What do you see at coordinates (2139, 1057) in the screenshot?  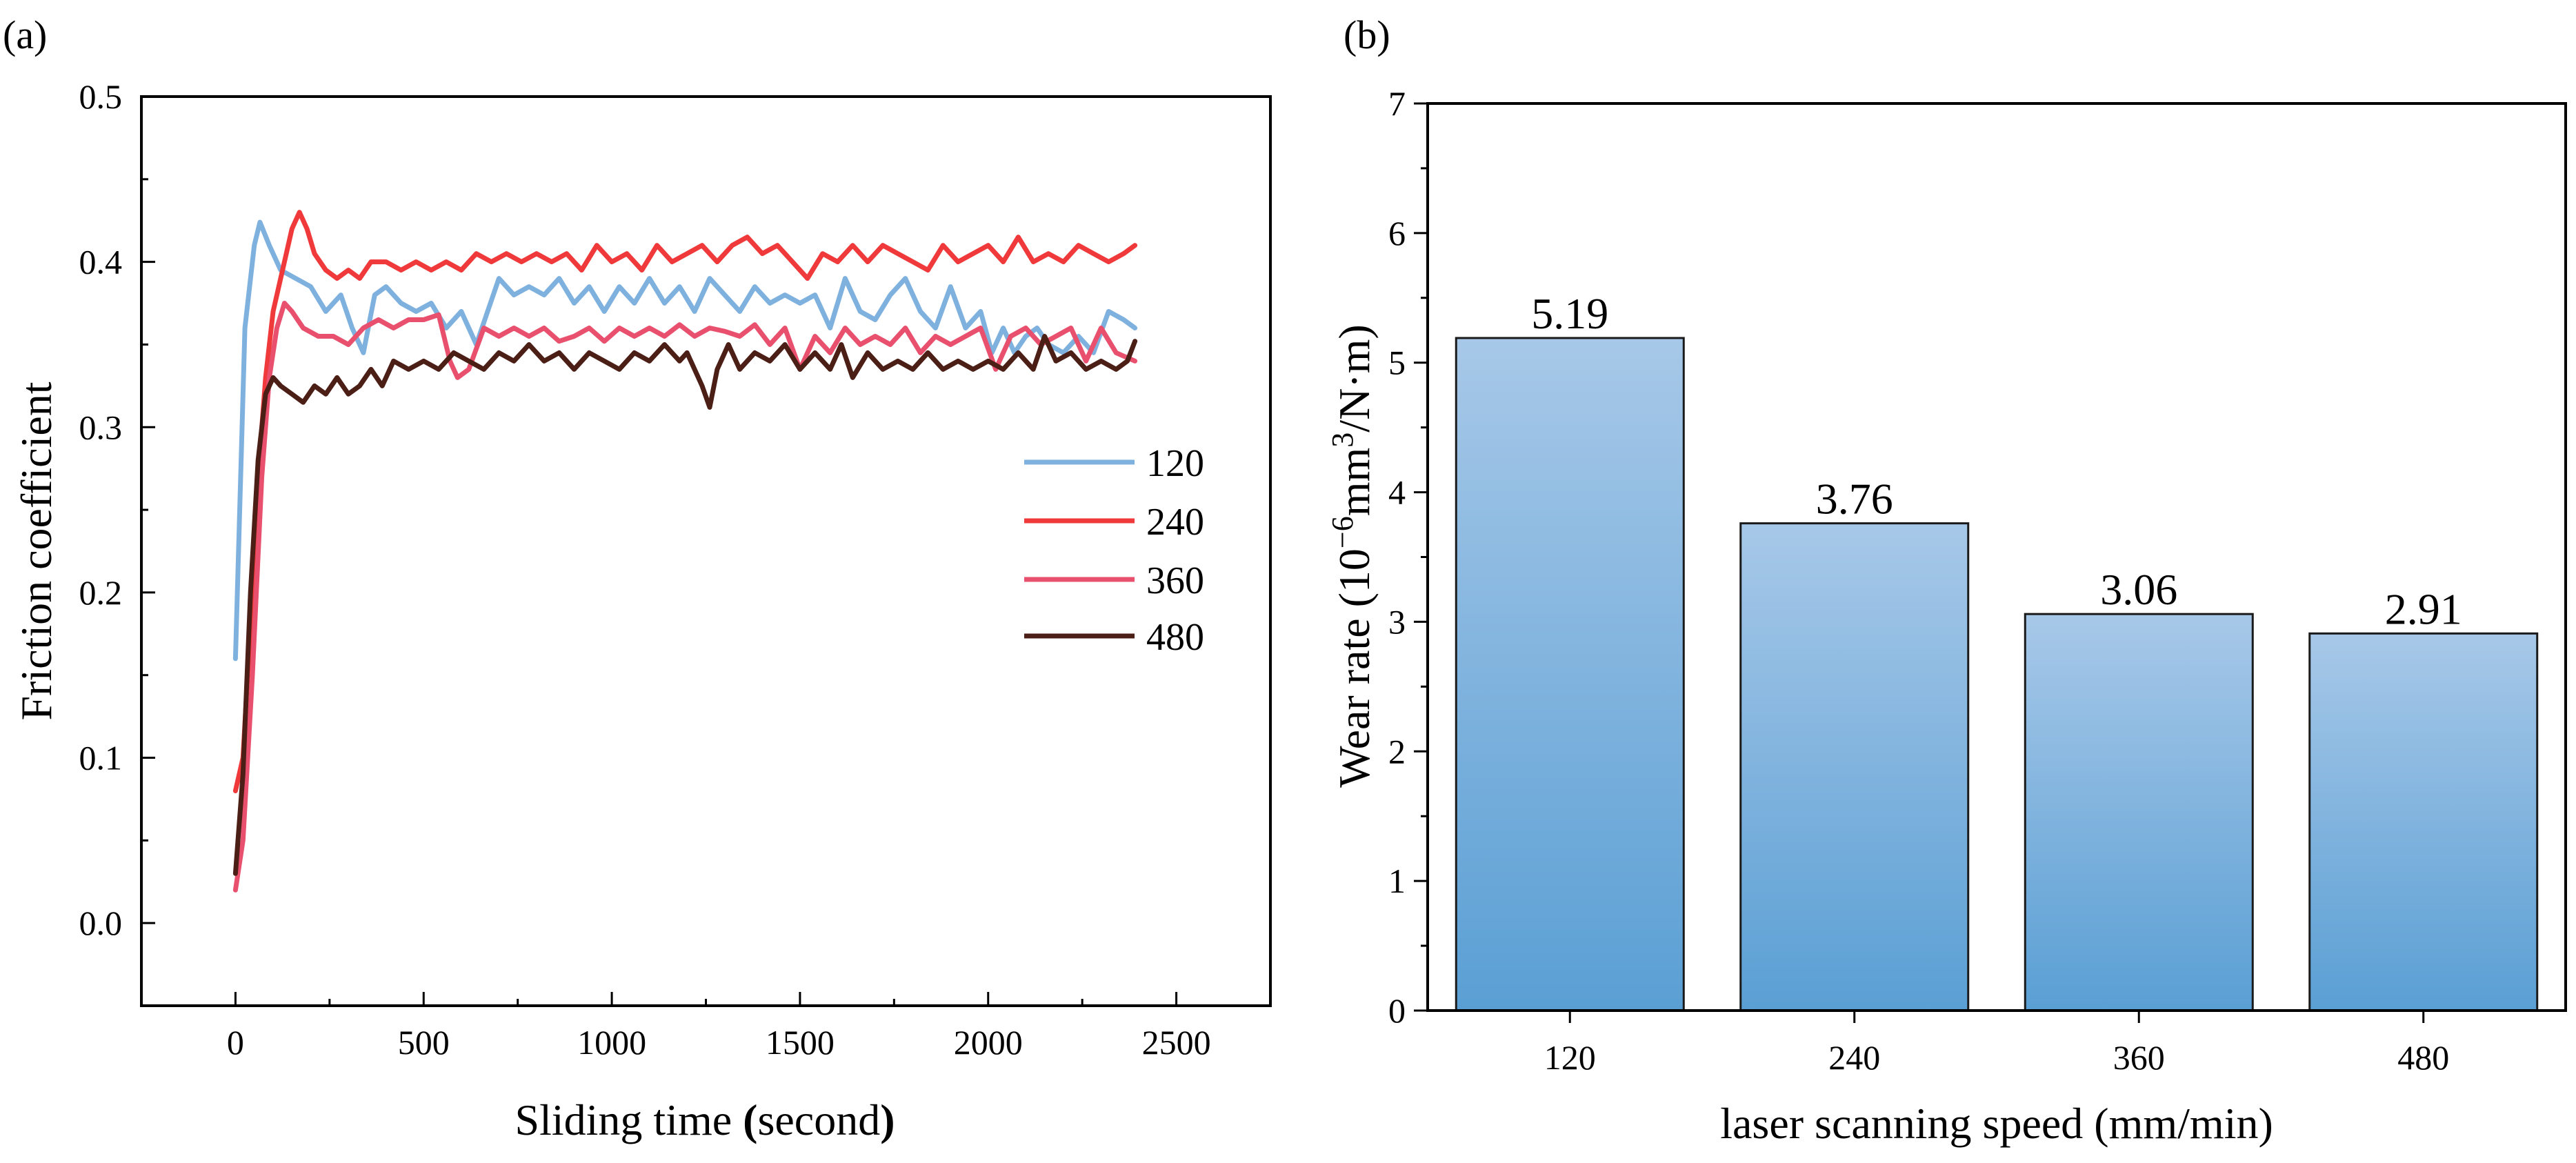 I see `x-tick-label: 360` at bounding box center [2139, 1057].